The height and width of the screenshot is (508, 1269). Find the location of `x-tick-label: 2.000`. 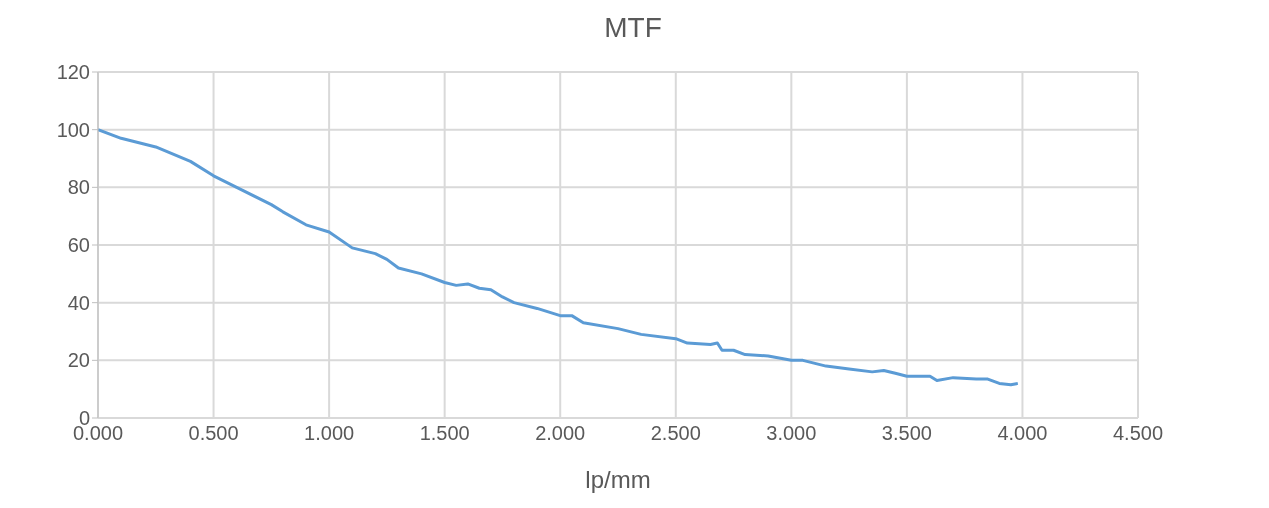

x-tick-label: 2.000 is located at coordinates (560, 433).